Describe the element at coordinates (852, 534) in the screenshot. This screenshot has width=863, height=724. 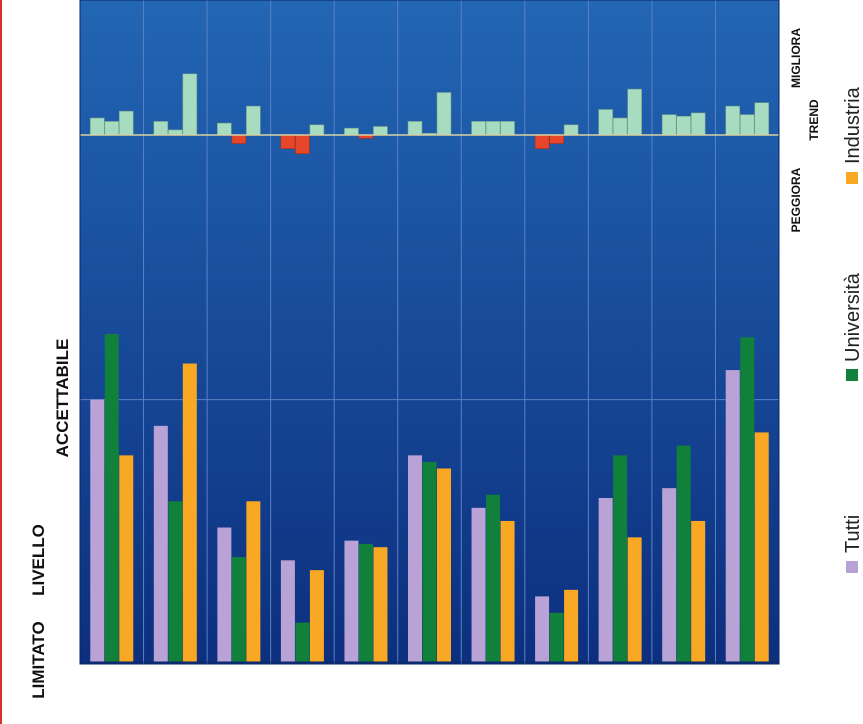
I see `legend-label-tutti: Tutti` at that location.